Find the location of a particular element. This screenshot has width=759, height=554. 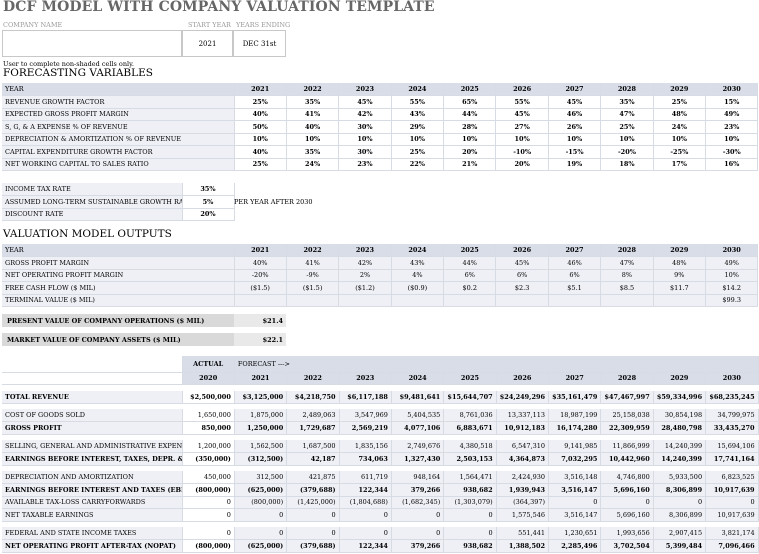

value-cell: 551,441 is located at coordinates (523, 533).